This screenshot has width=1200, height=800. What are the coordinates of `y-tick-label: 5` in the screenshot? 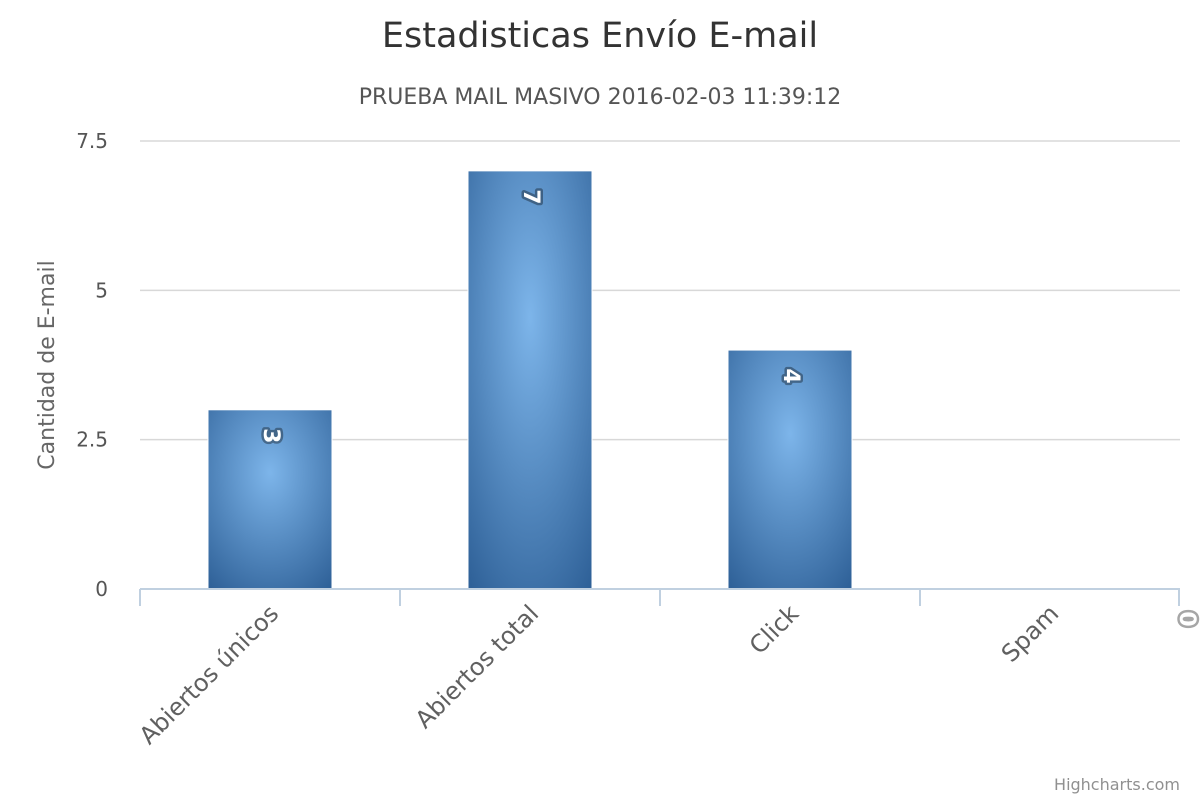 It's located at (101, 290).